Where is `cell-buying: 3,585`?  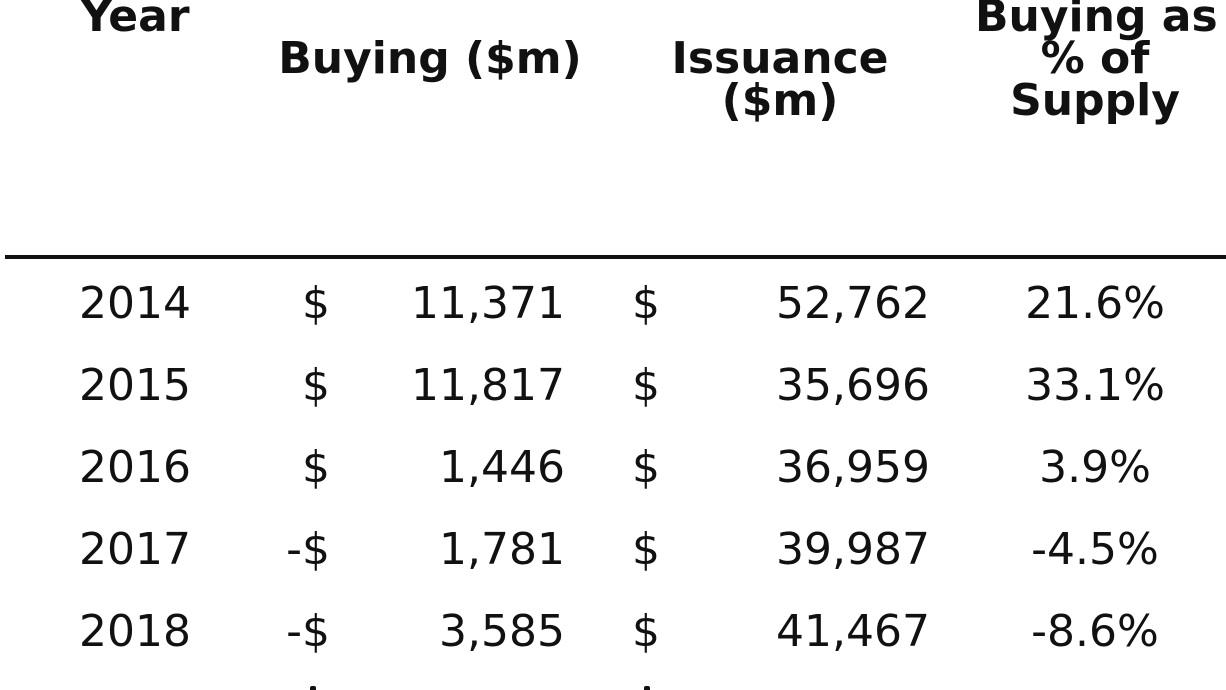 cell-buying: 3,585 is located at coordinates (502, 631).